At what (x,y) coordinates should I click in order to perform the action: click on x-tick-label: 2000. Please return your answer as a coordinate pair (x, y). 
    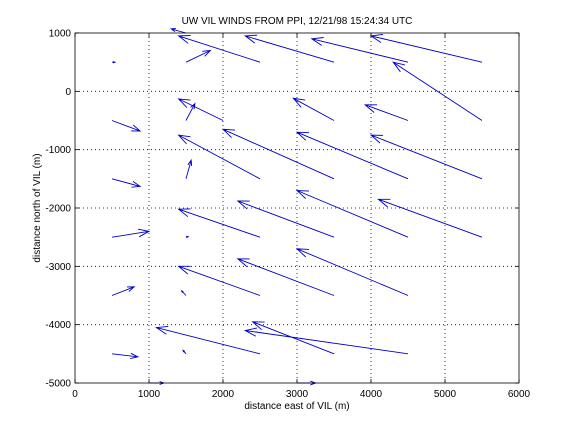
    Looking at the image, I should click on (223, 394).